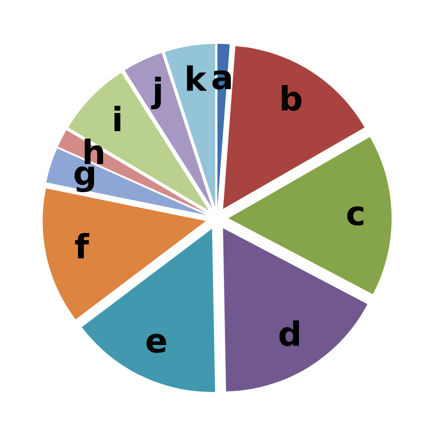  I want to click on slice-label: e, so click(156, 343).